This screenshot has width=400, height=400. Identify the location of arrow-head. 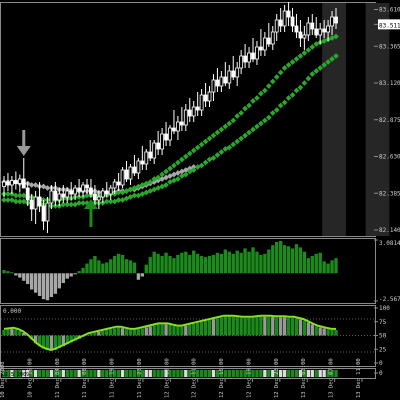
(23, 151).